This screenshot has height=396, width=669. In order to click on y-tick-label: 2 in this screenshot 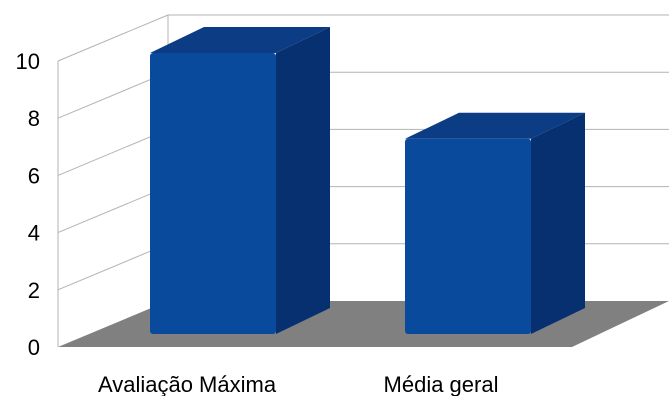, I will do `click(34, 290)`.